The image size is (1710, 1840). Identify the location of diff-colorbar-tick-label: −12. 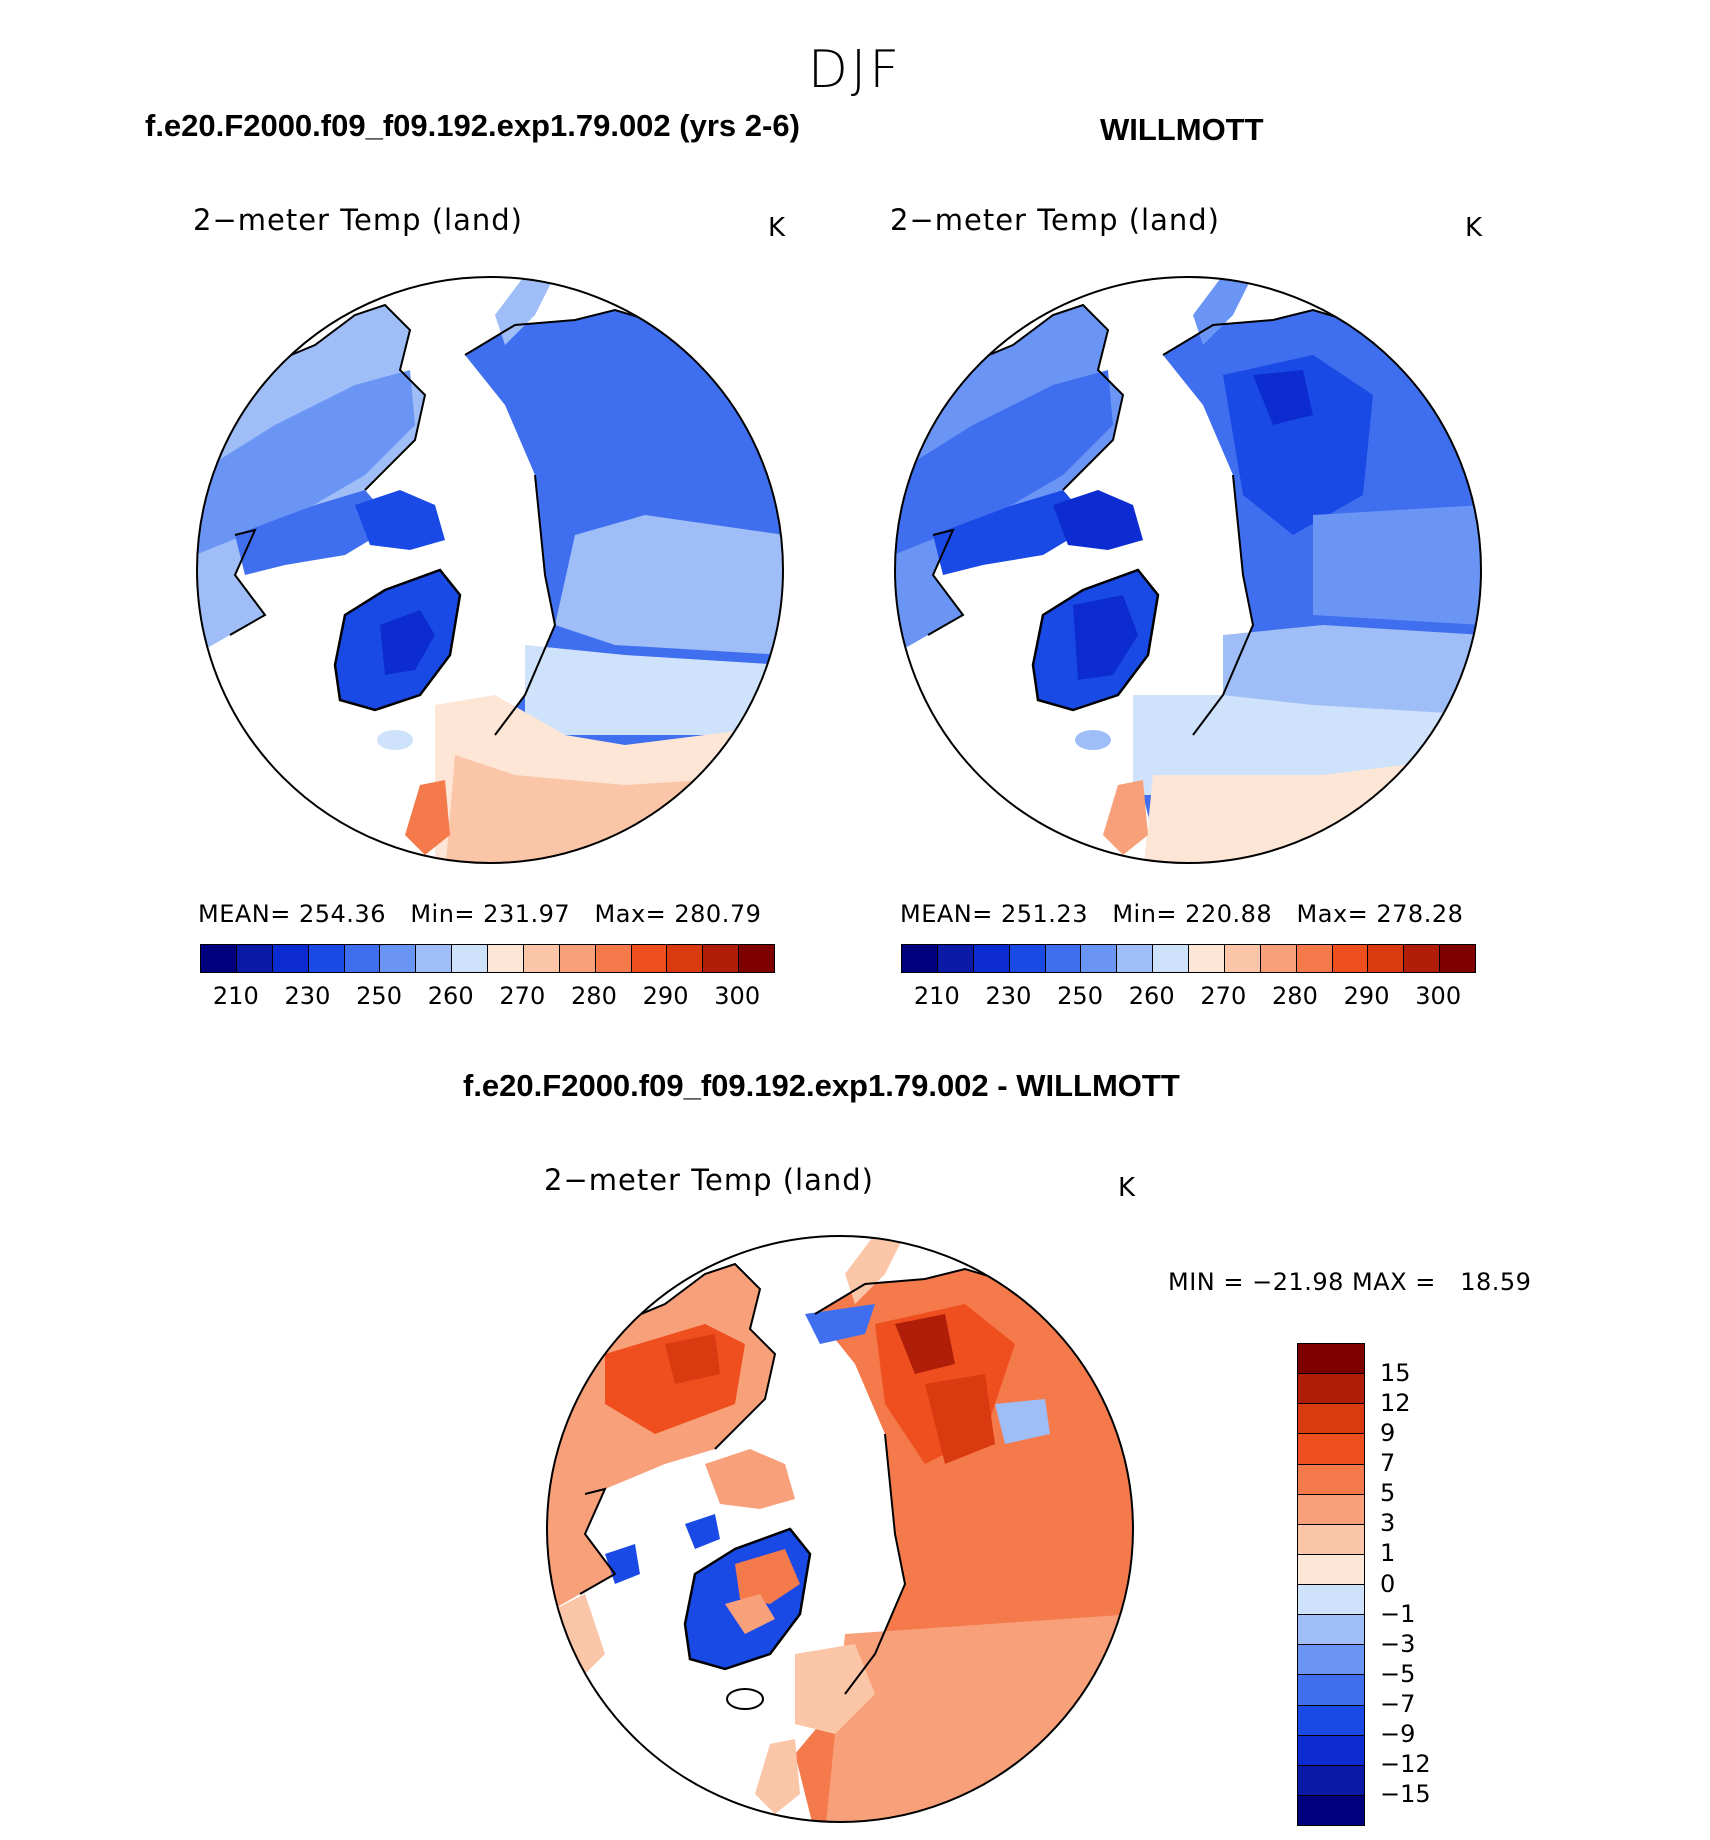
(1405, 1763).